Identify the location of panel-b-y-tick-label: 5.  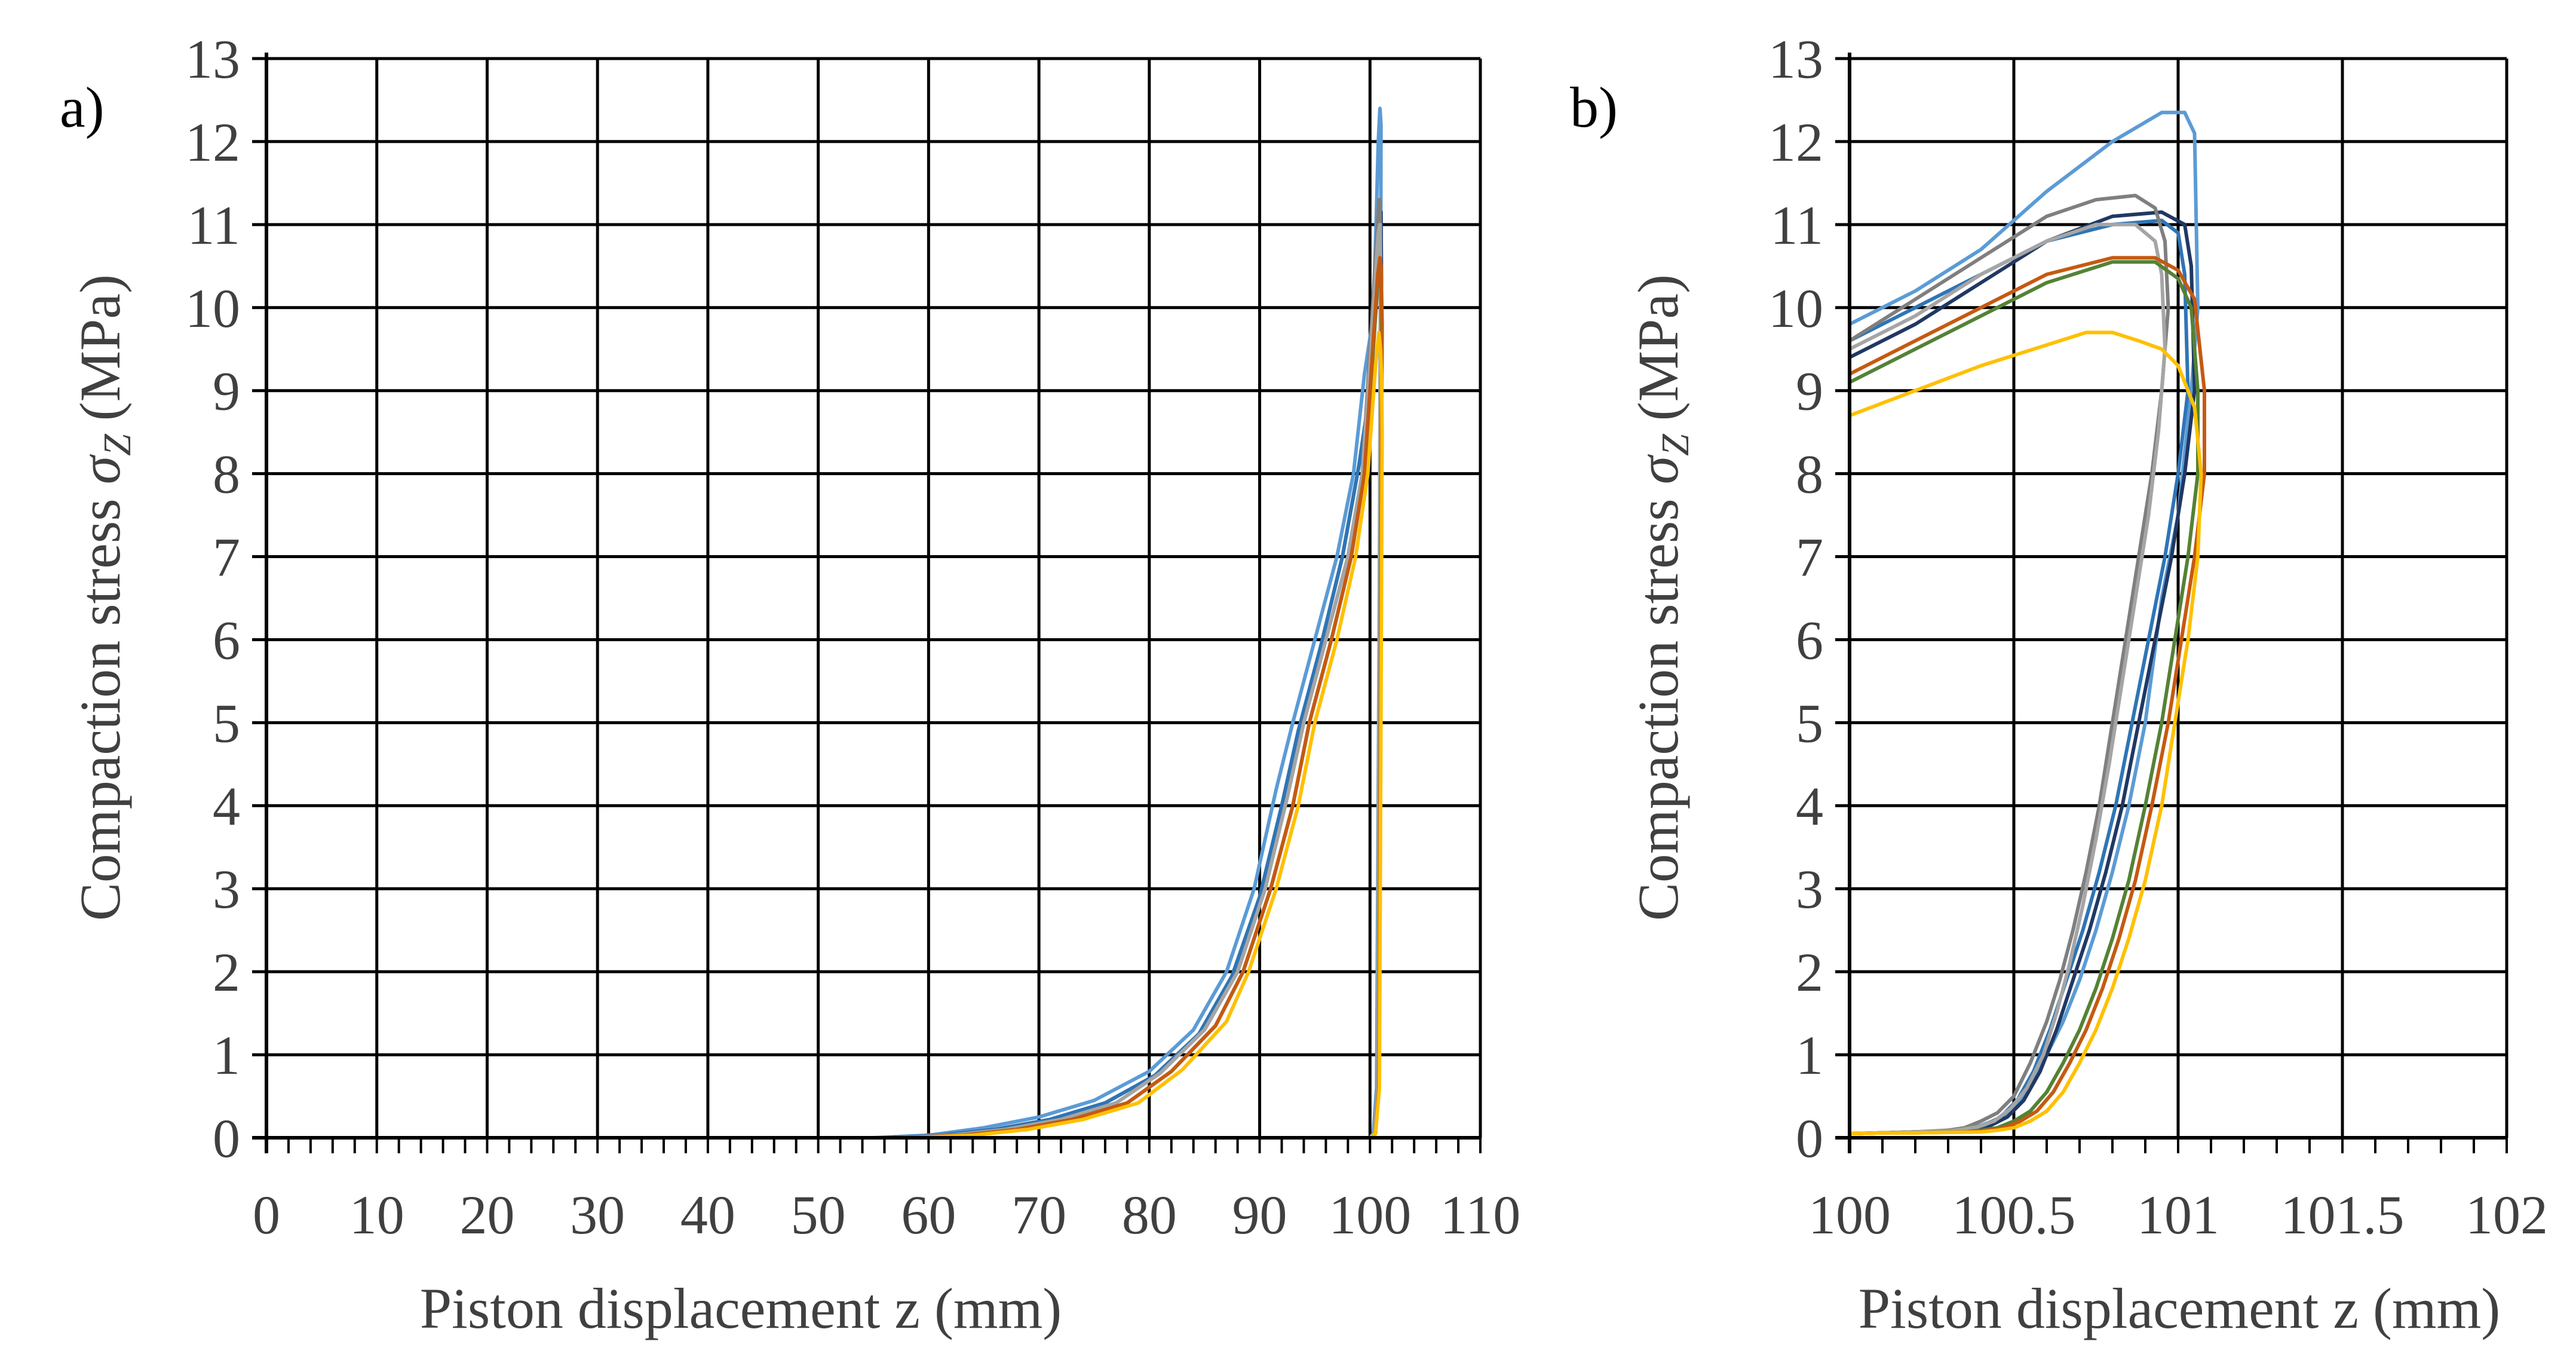
(1810, 723).